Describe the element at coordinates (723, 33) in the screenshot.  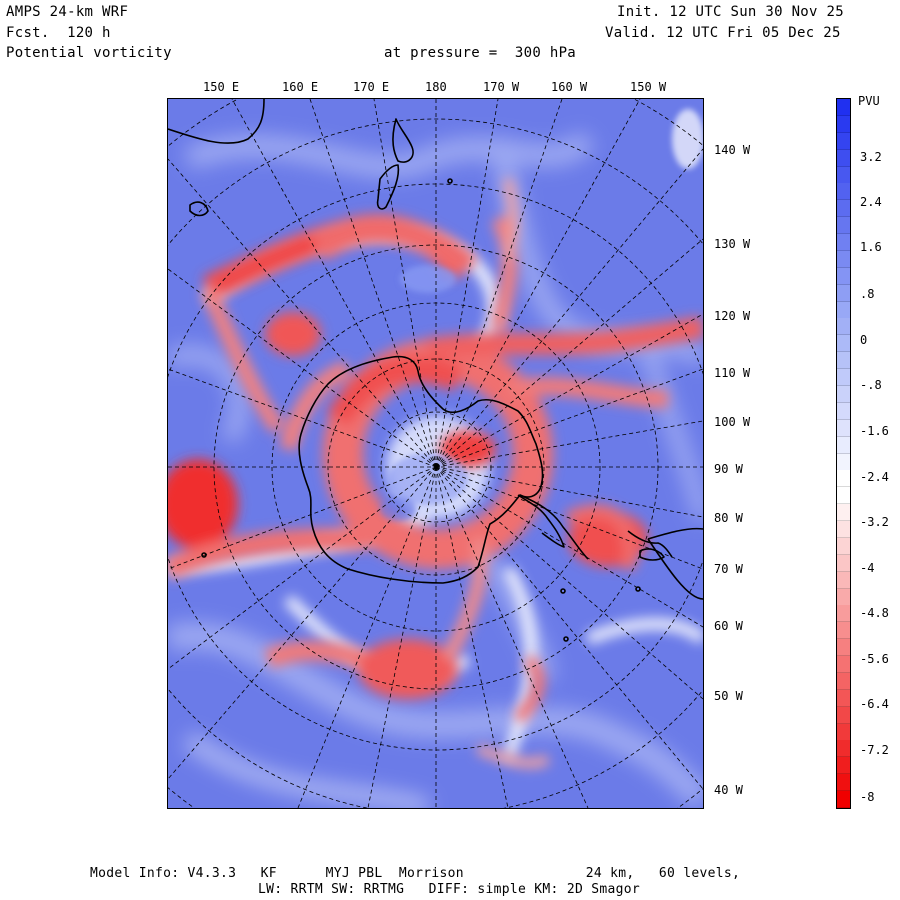
I see `valid-time: Valid. 12 UTC Fri 05 Dec 25` at that location.